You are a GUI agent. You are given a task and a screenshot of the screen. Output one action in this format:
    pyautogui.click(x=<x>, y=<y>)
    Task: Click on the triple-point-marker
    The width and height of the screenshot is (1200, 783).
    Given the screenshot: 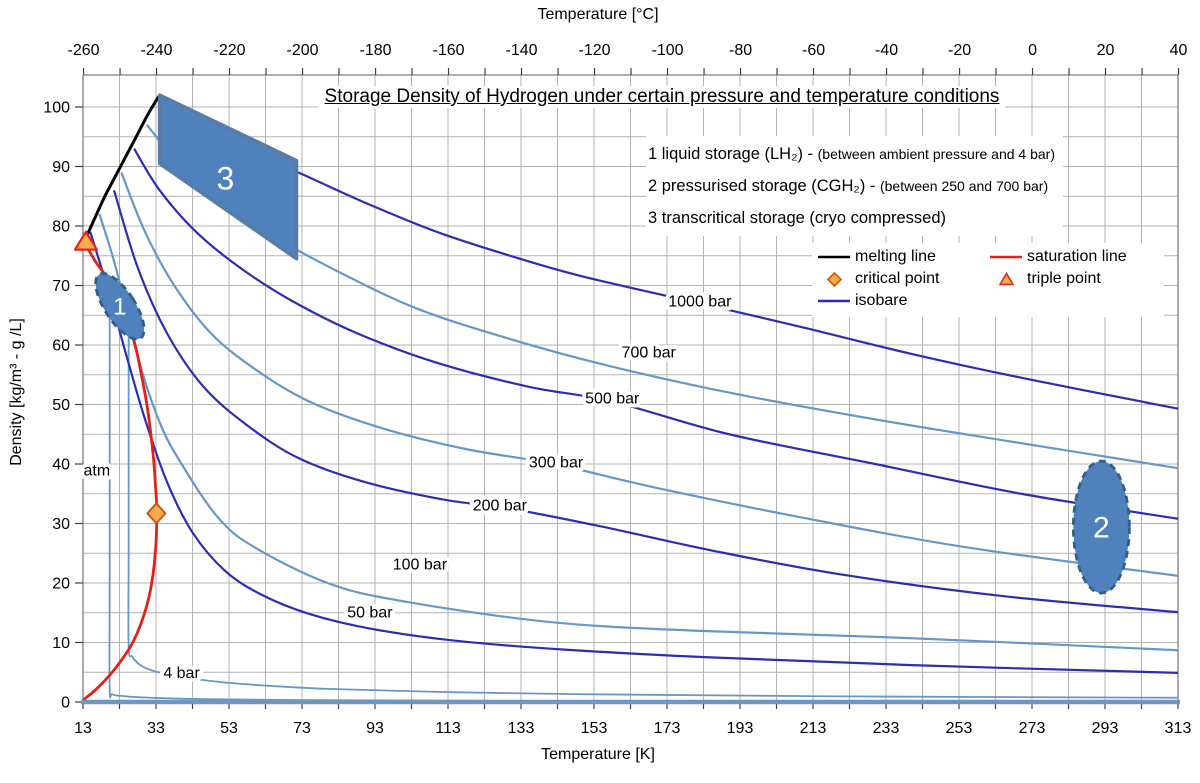 What is the action you would take?
    pyautogui.click(x=86, y=240)
    